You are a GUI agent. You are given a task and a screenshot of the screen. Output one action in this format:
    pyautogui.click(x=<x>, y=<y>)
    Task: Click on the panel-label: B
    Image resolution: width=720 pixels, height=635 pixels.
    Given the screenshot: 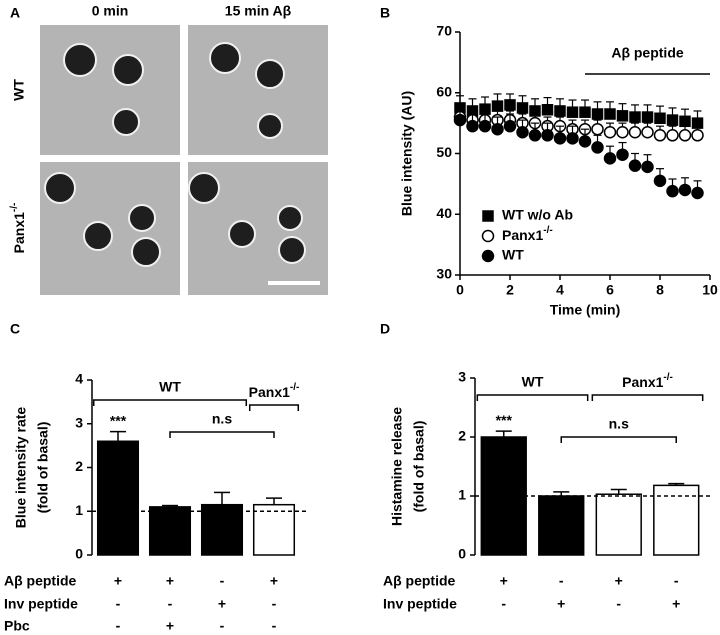 What is the action you would take?
    pyautogui.click(x=385, y=13)
    